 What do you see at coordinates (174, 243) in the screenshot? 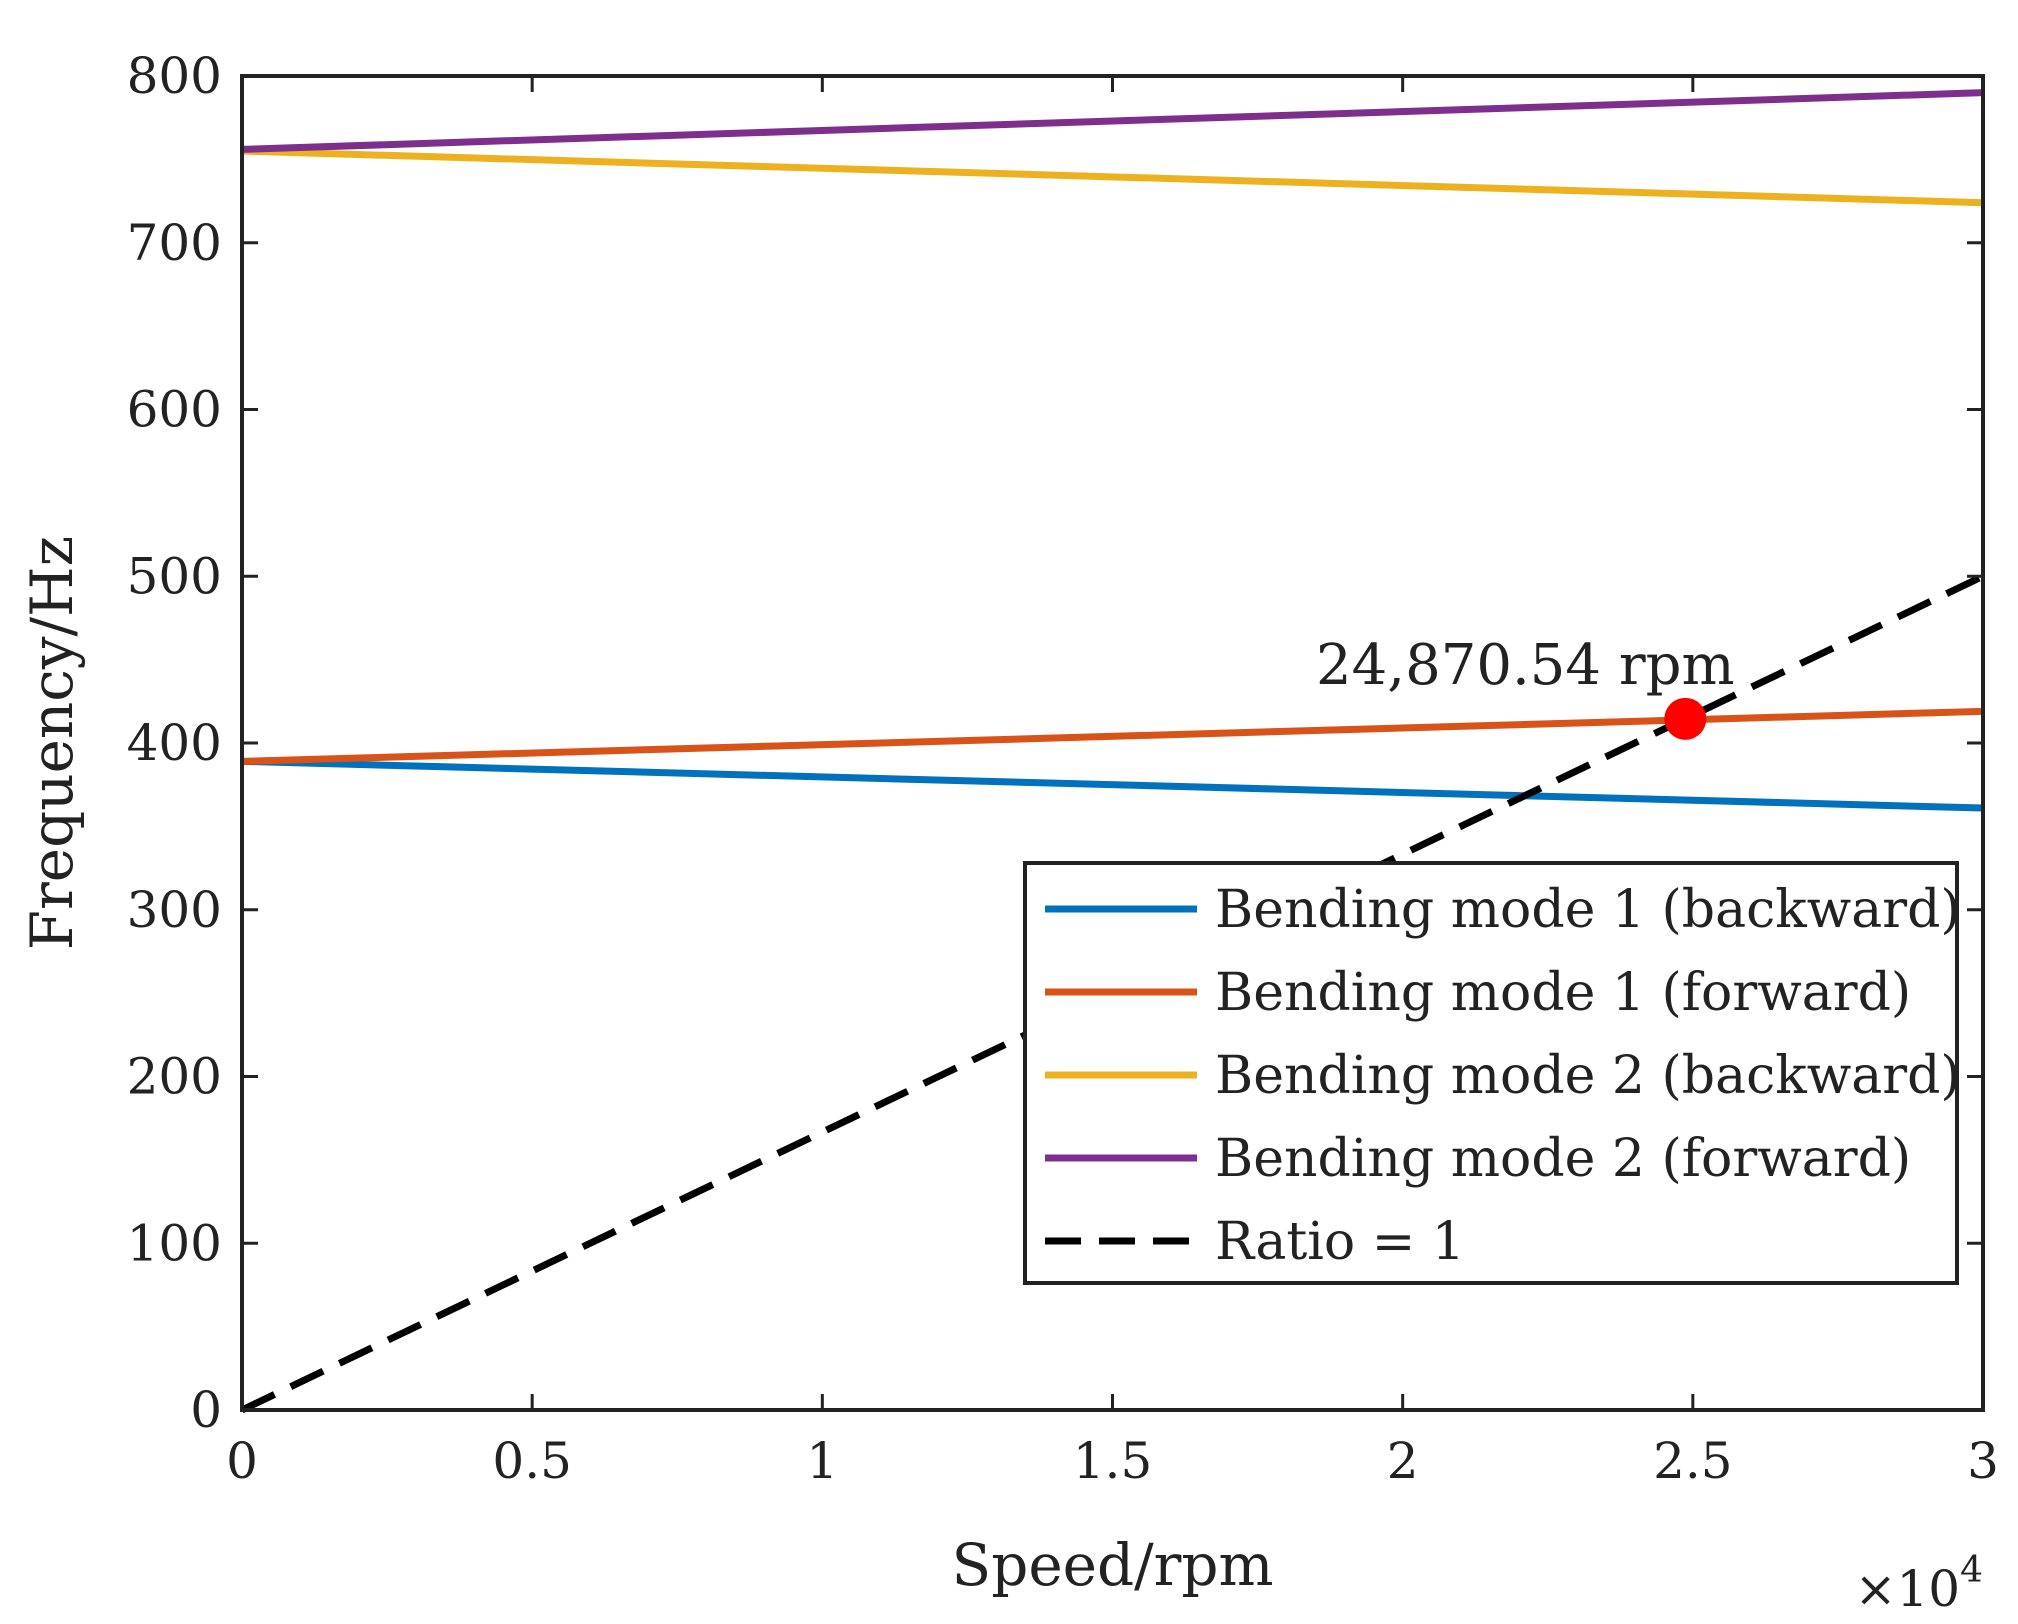
I see `y-tick-label: 700` at bounding box center [174, 243].